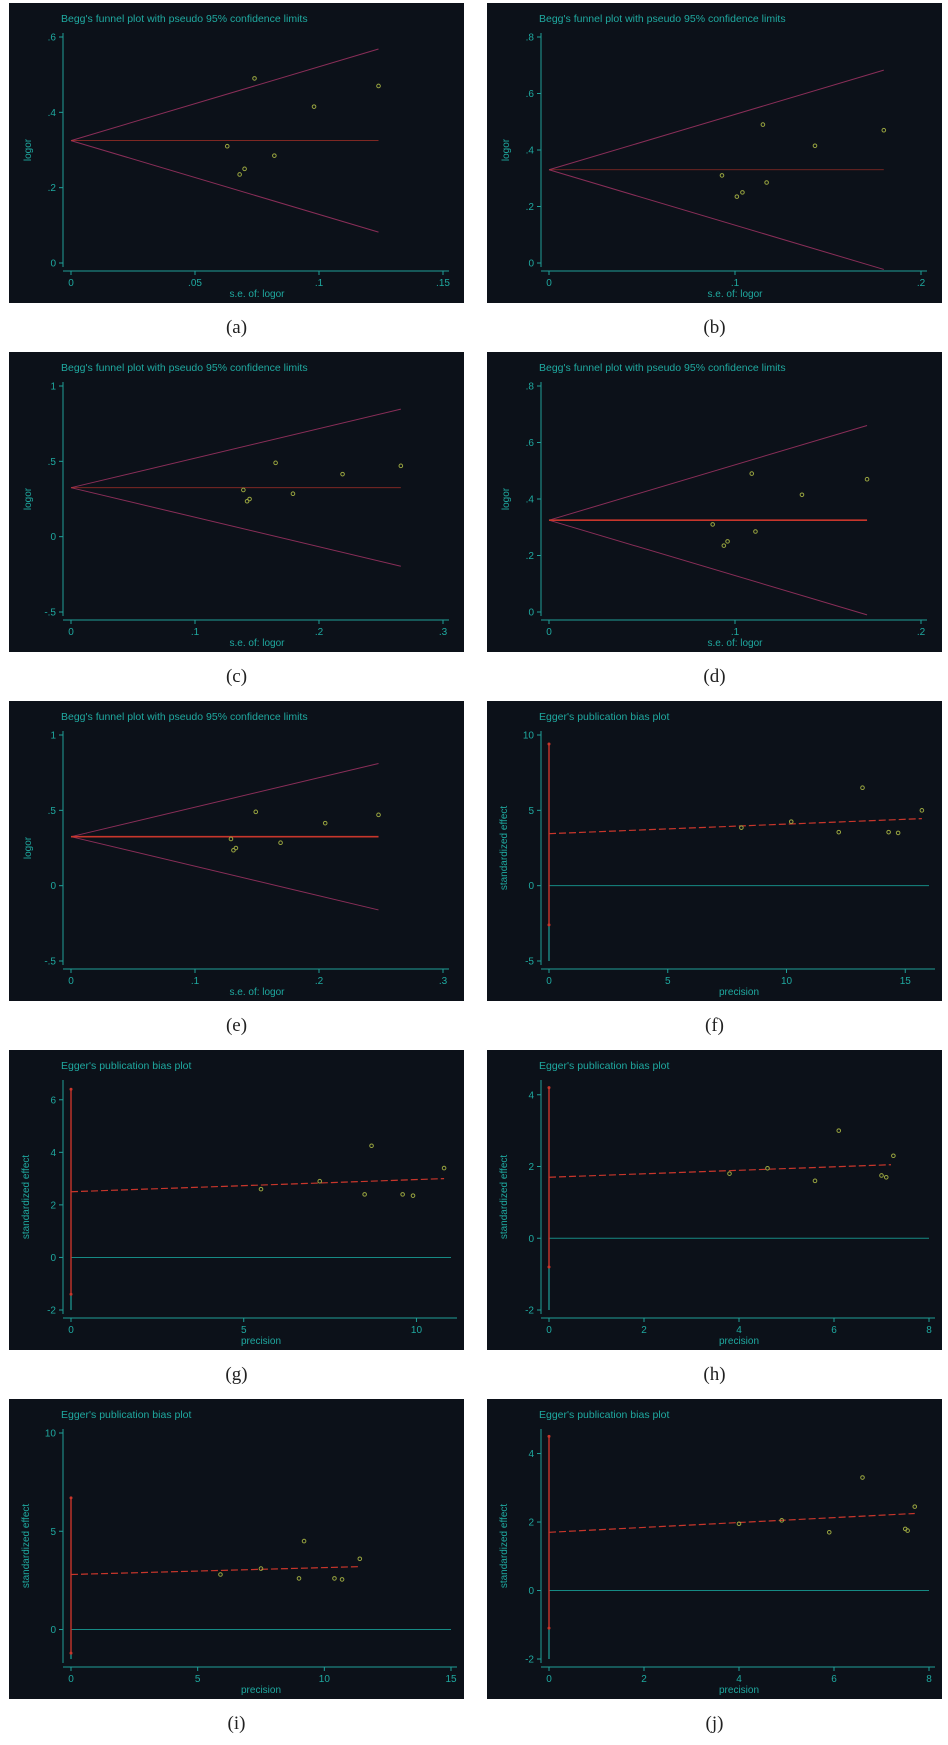 The height and width of the screenshot is (1745, 948). Describe the element at coordinates (834, 1679) in the screenshot. I see `x-tick-label: 6` at that location.